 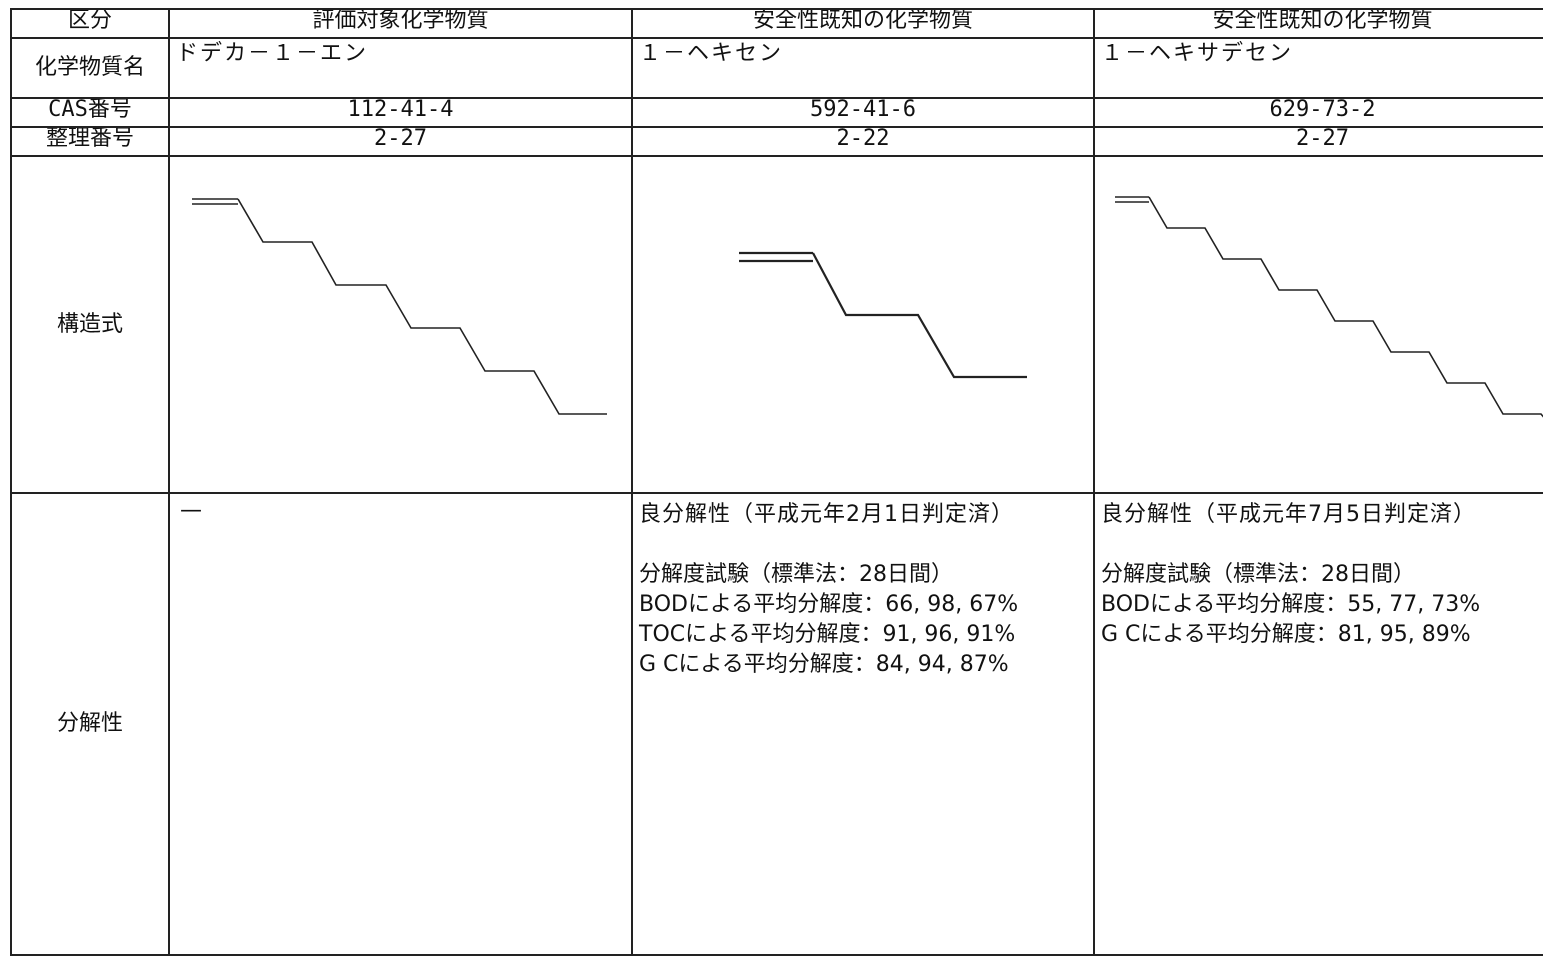 What do you see at coordinates (1318, 23) in the screenshot?
I see `known-substance-header-2: 安全性既知の化学物質` at bounding box center [1318, 23].